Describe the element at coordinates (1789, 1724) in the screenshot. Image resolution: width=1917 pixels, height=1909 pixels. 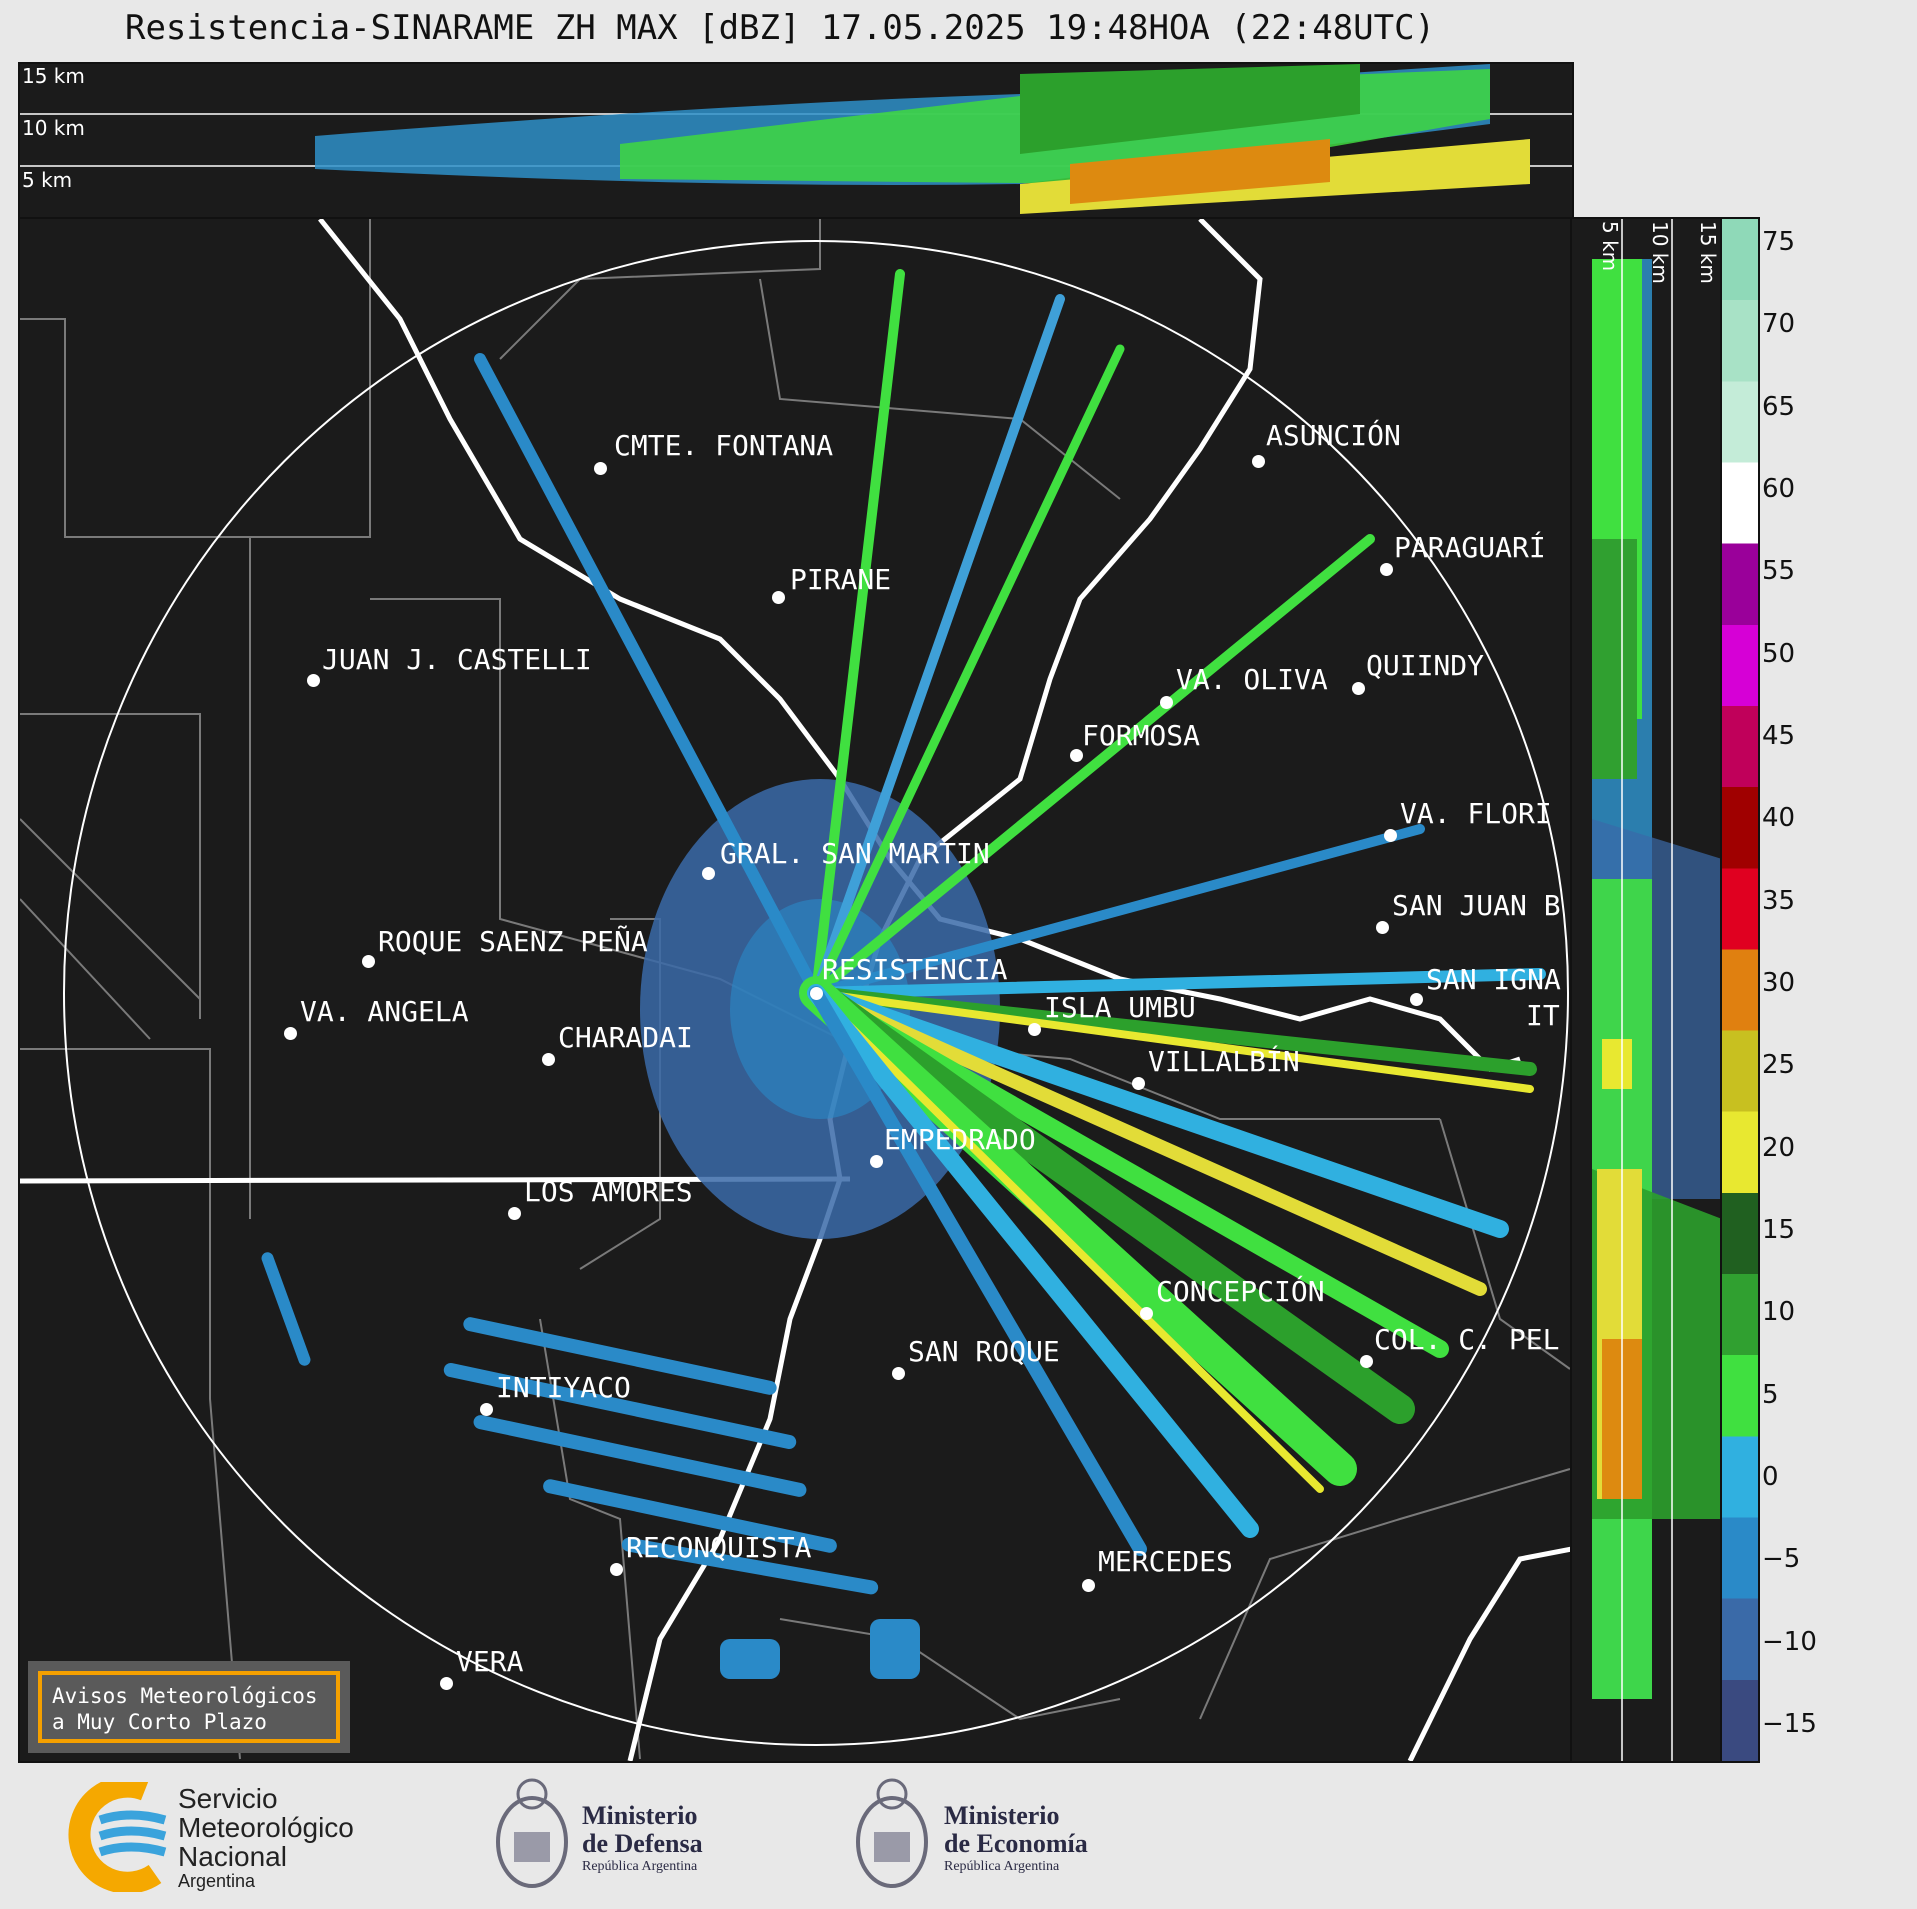
I see `colorbar-tick-label: −15` at that location.